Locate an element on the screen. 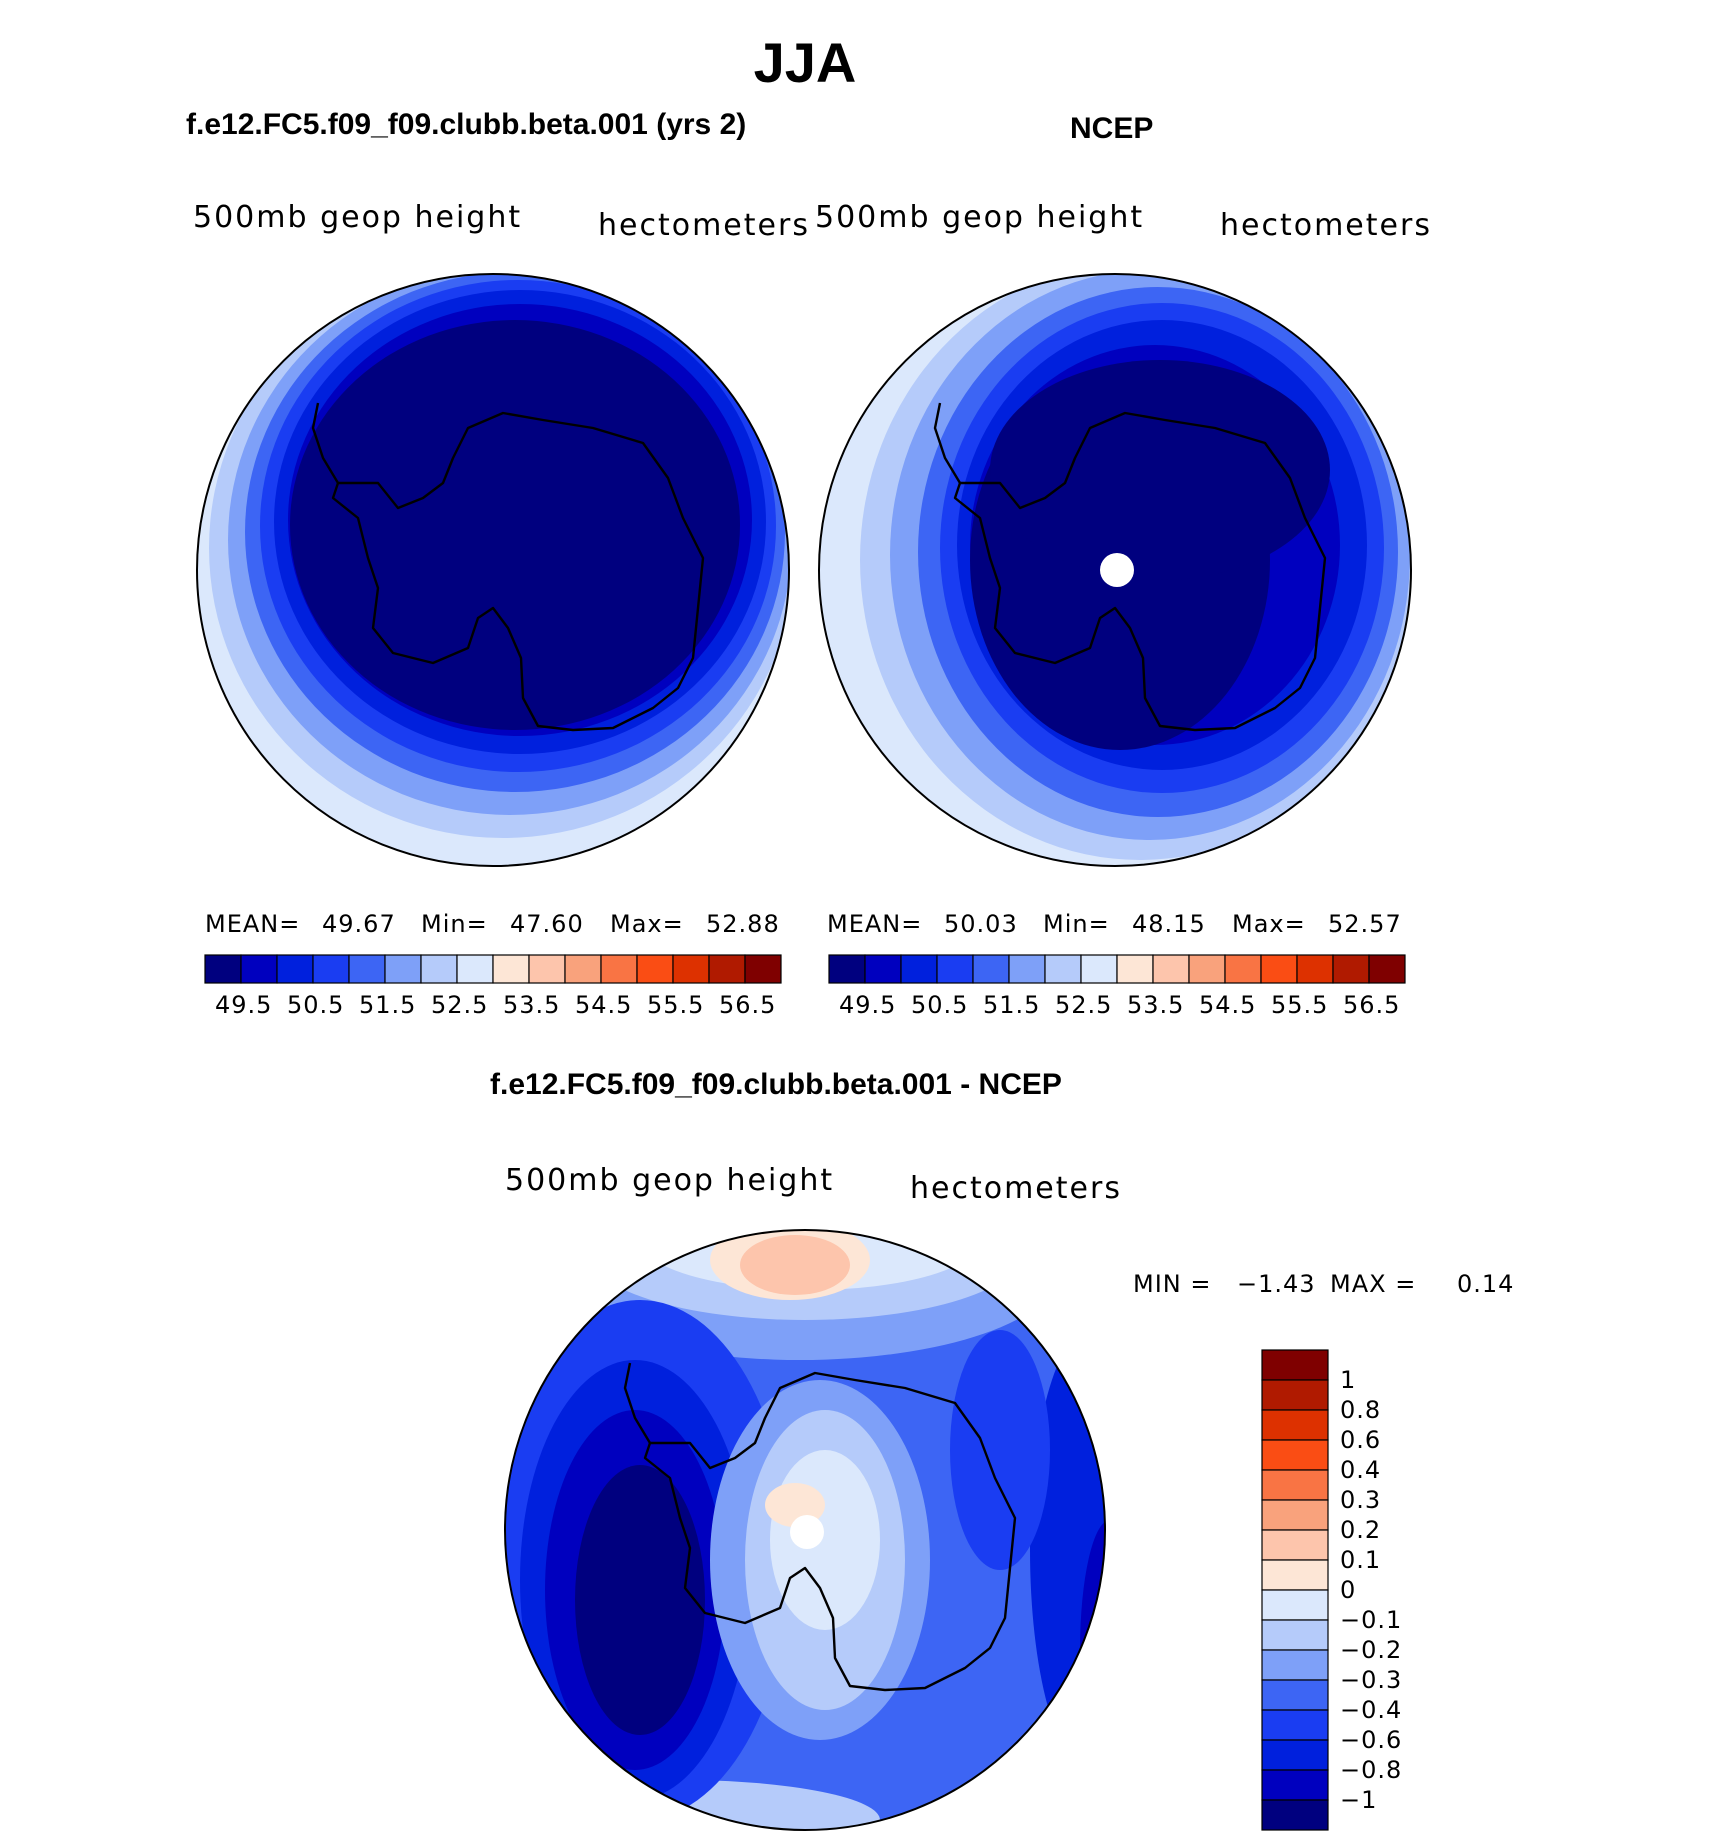 The height and width of the screenshot is (1839, 1710). model-mean-label: MEAN= is located at coordinates (253, 924).